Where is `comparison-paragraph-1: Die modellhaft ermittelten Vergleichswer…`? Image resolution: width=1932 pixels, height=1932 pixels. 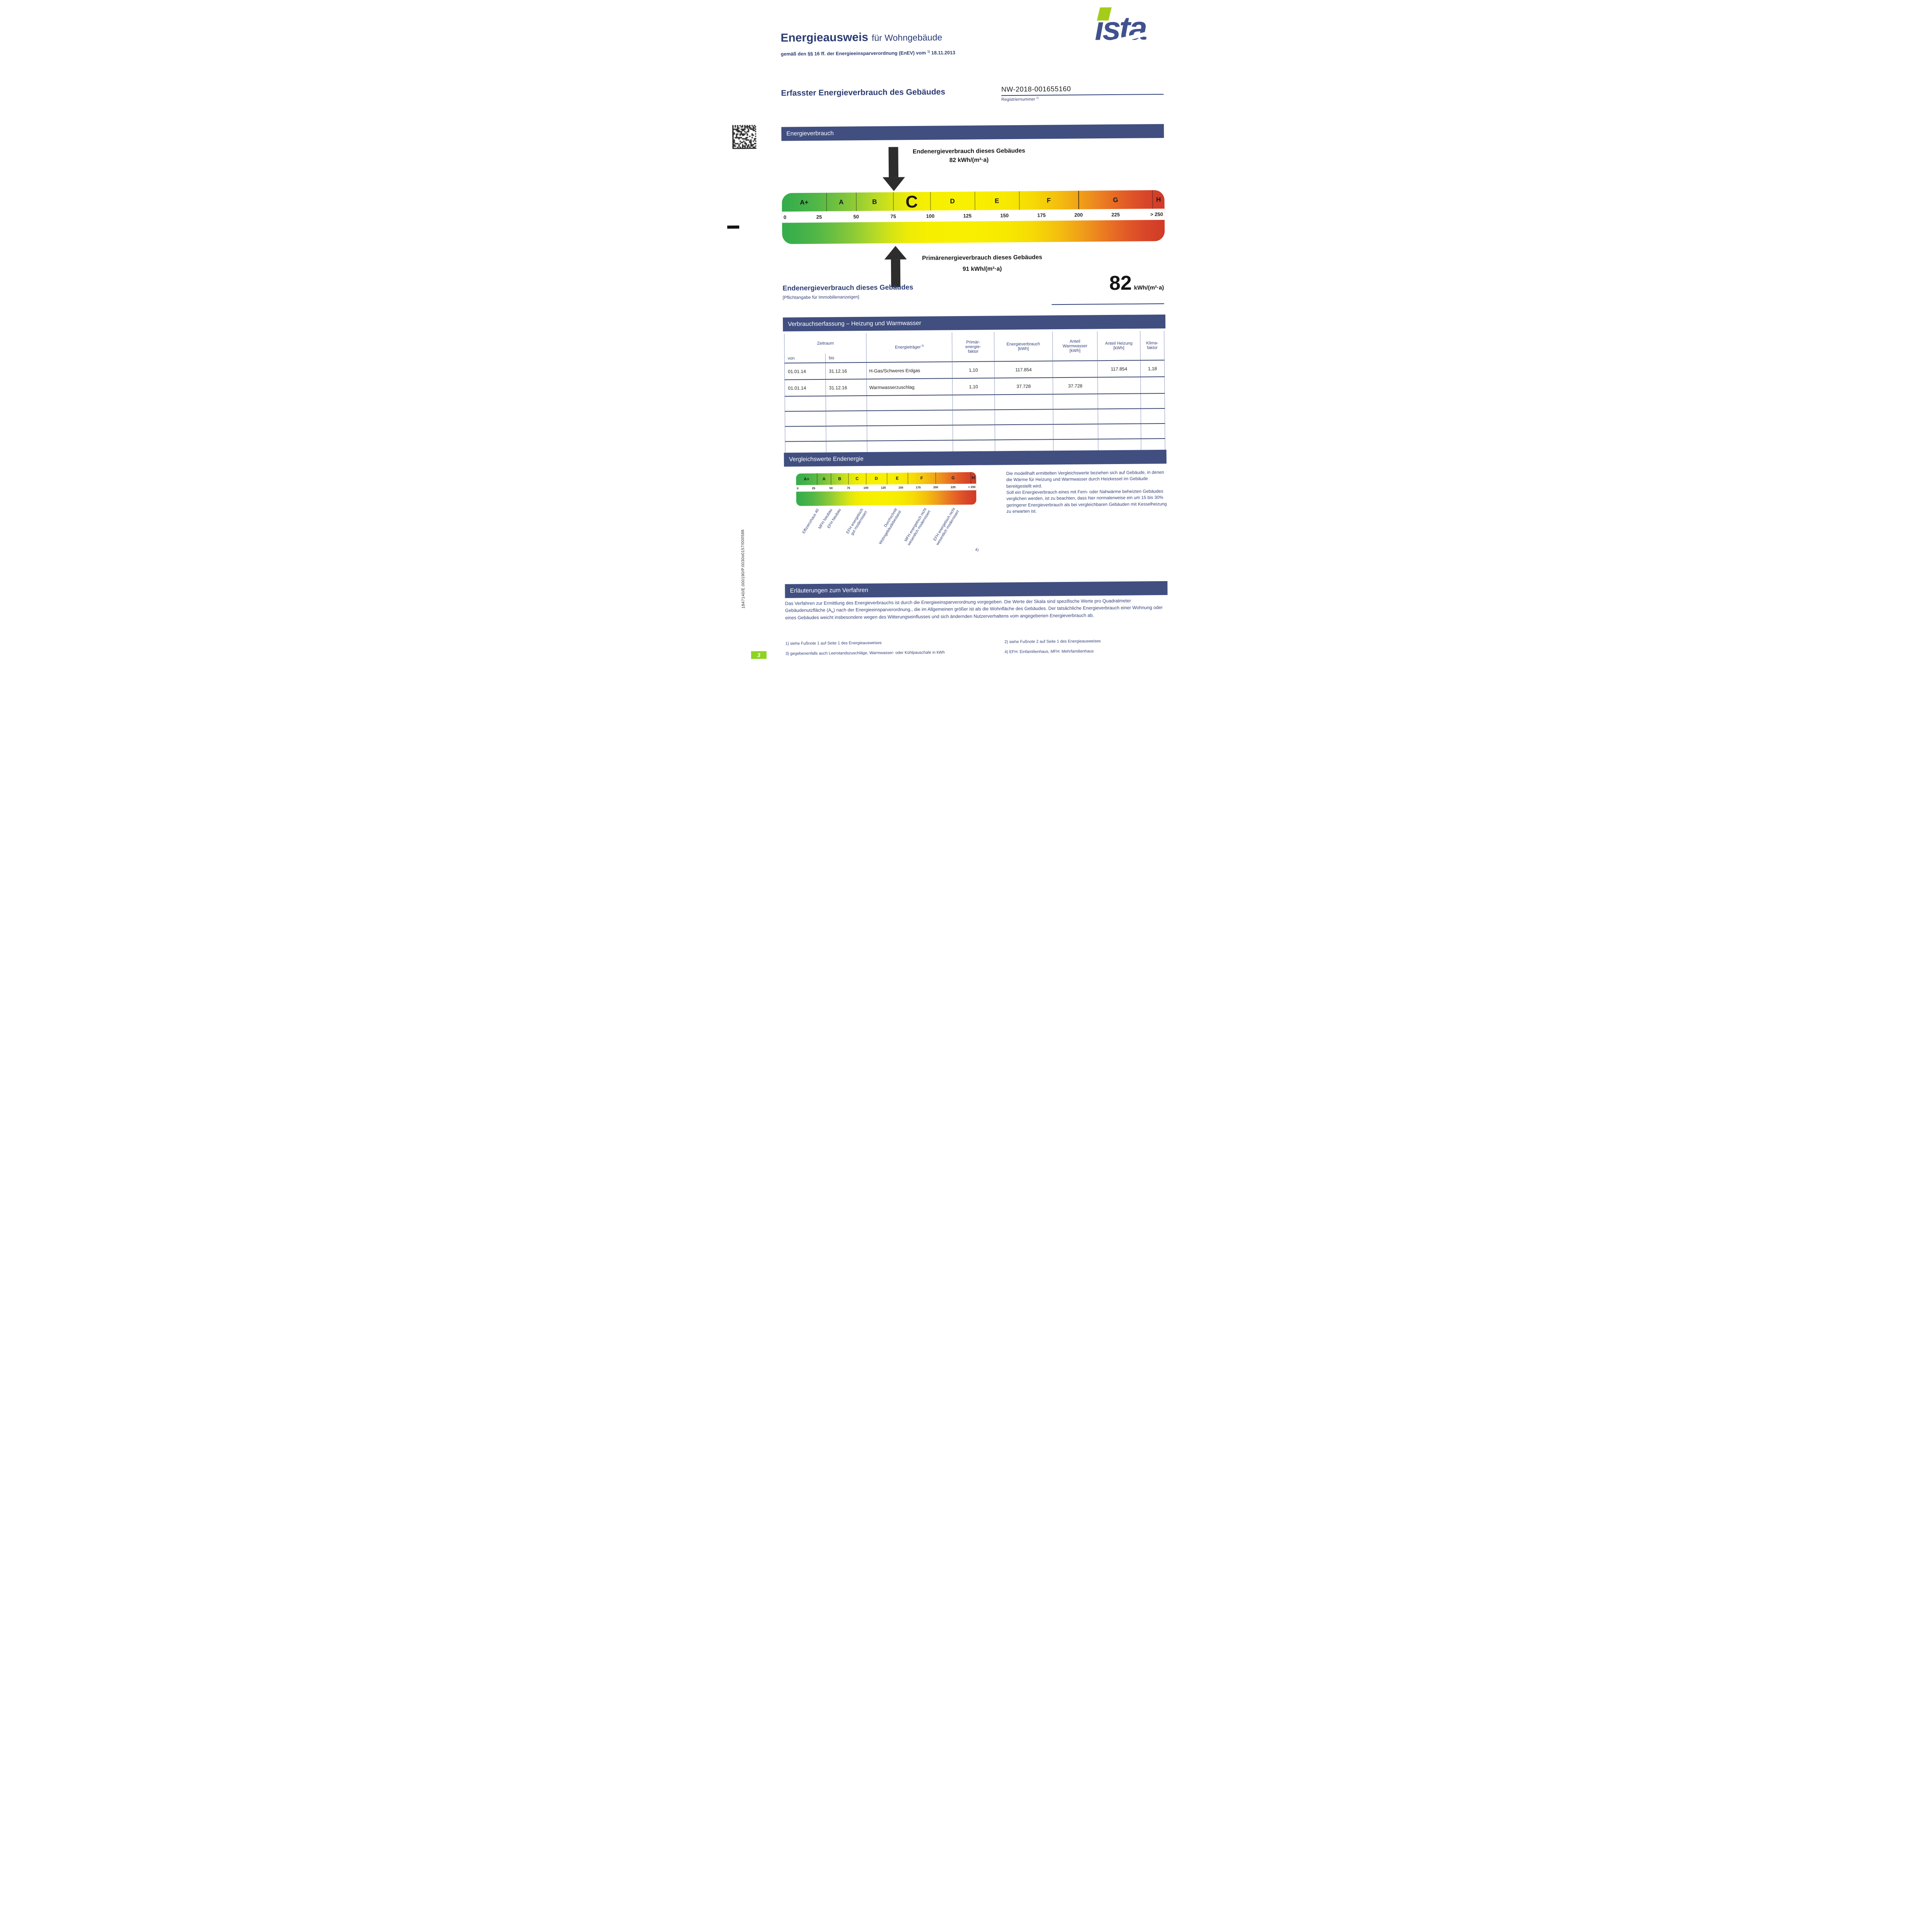 comparison-paragraph-1: Die modellhaft ermittelten Vergleichswer… is located at coordinates (1085, 479).